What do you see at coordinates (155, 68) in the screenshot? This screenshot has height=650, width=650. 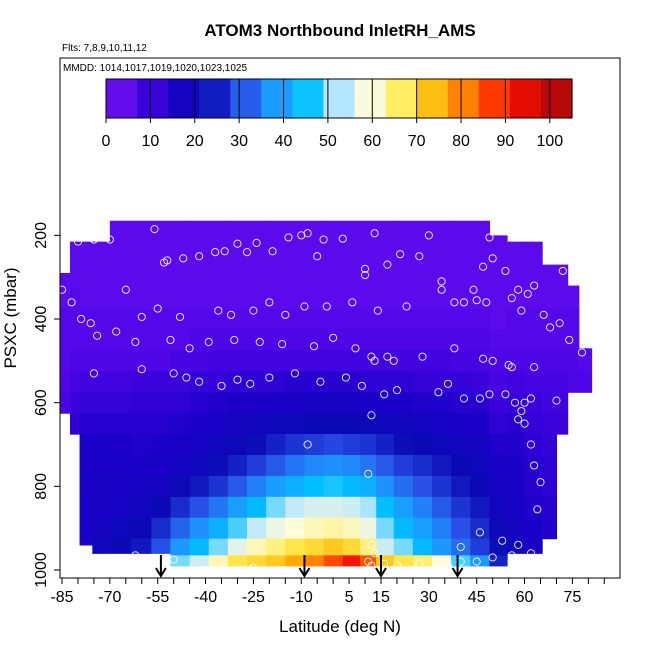 I see `dates-note: MMDD: 1014,1017,1019,1020,1023,1025` at bounding box center [155, 68].